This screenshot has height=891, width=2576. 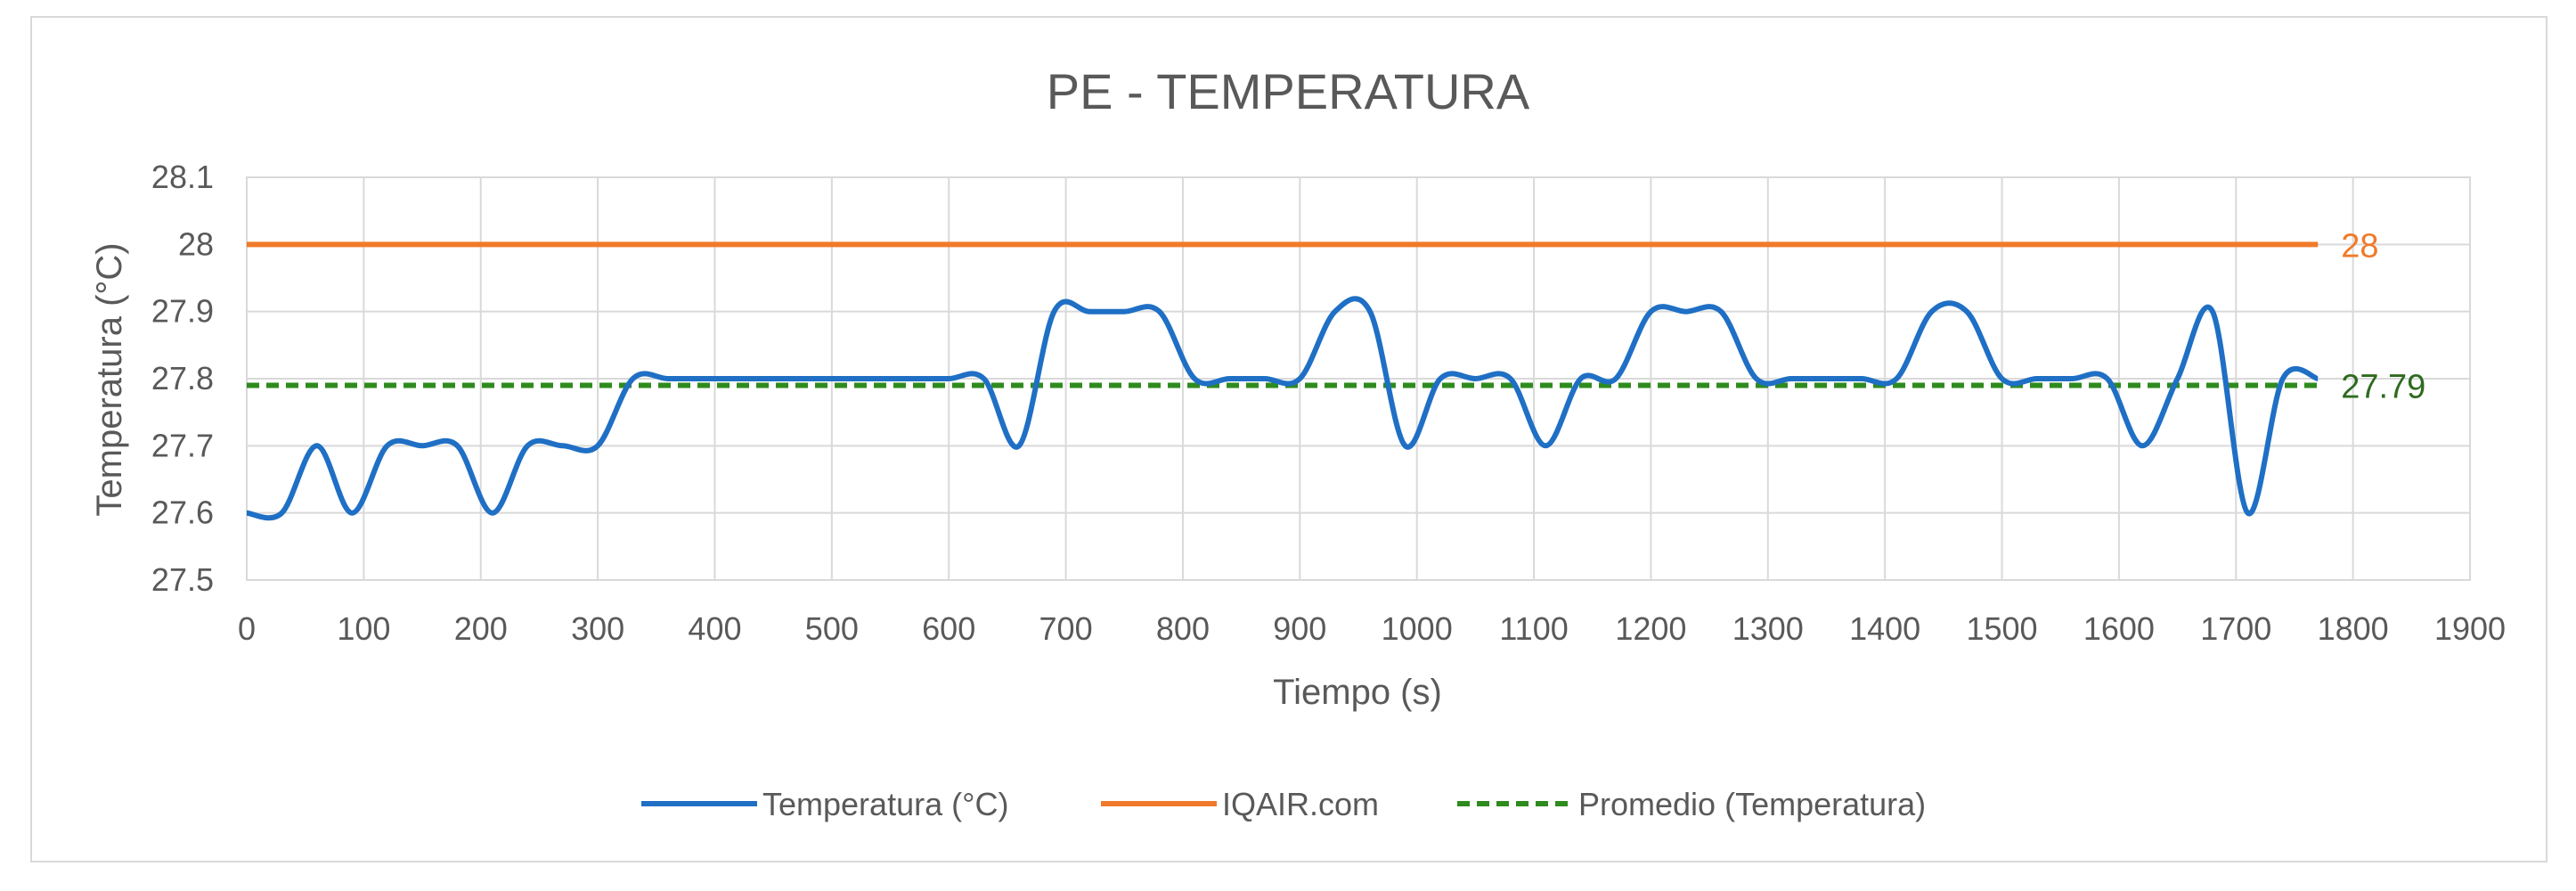 I want to click on x-tick-label: 1700, so click(x=2235, y=628).